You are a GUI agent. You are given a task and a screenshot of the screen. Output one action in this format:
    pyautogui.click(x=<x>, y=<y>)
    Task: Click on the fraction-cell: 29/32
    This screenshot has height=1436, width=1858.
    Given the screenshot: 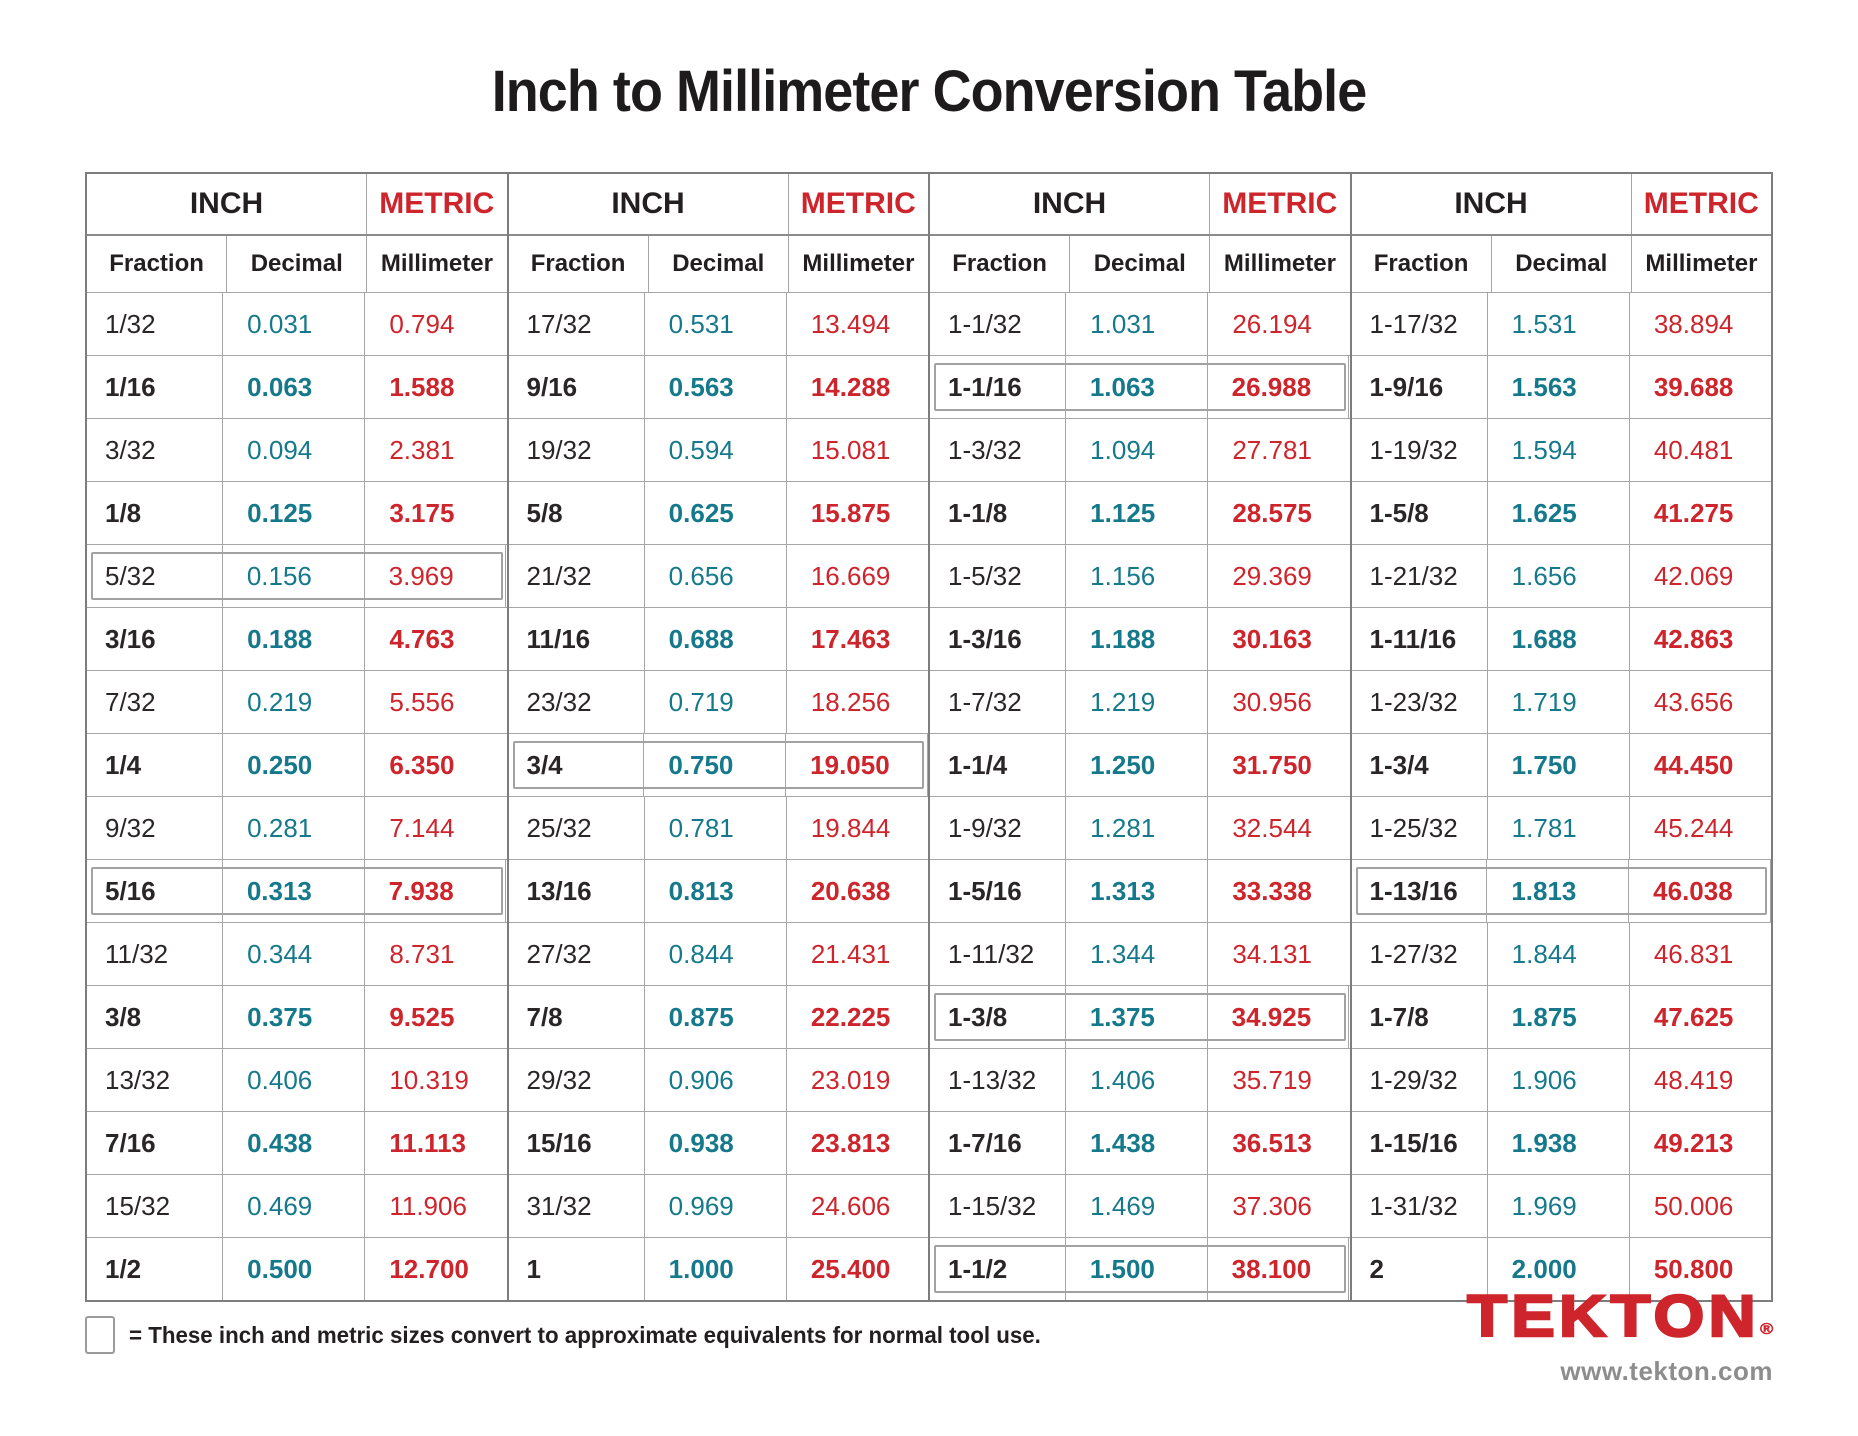 What is the action you would take?
    pyautogui.click(x=577, y=1080)
    